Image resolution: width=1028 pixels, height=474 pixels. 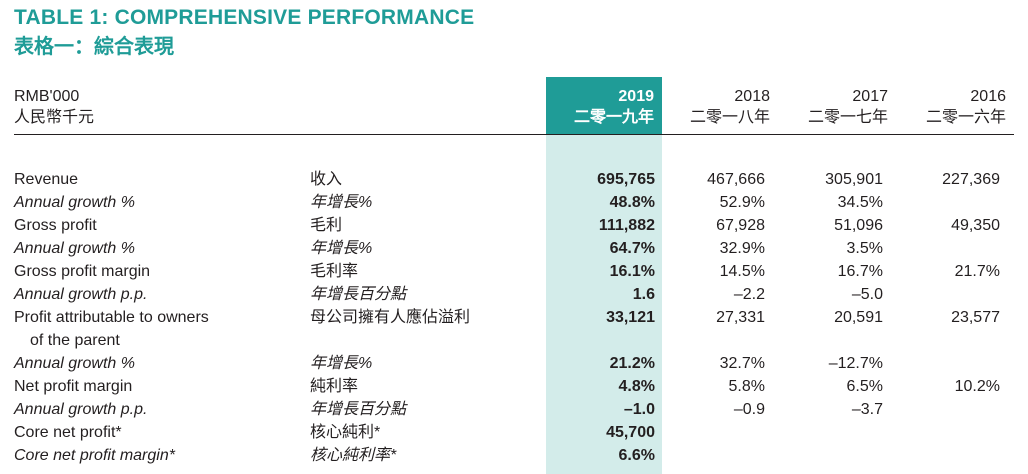 What do you see at coordinates (54, 107) in the screenshot?
I see `unit-label: RMB'000 人民幣千元` at bounding box center [54, 107].